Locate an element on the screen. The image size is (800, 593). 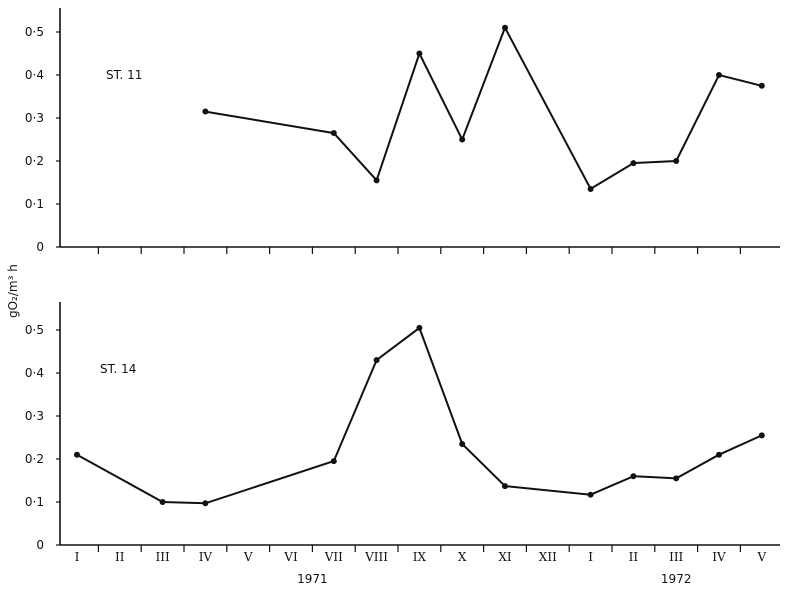
year-label-1971: 1971 is located at coordinates (312, 579).